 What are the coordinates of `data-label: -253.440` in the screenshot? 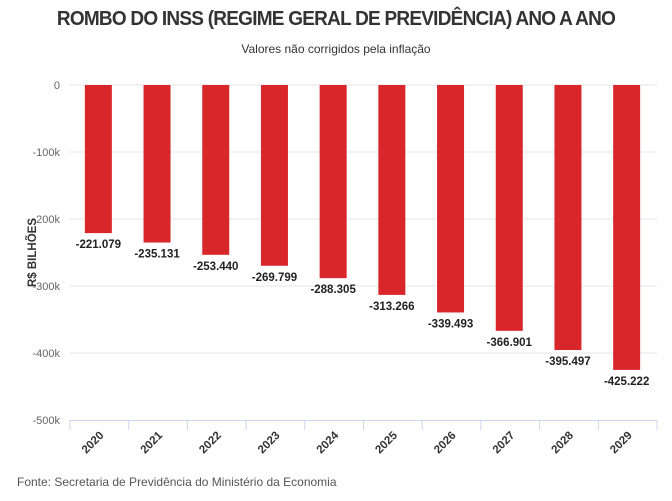 It's located at (215, 267).